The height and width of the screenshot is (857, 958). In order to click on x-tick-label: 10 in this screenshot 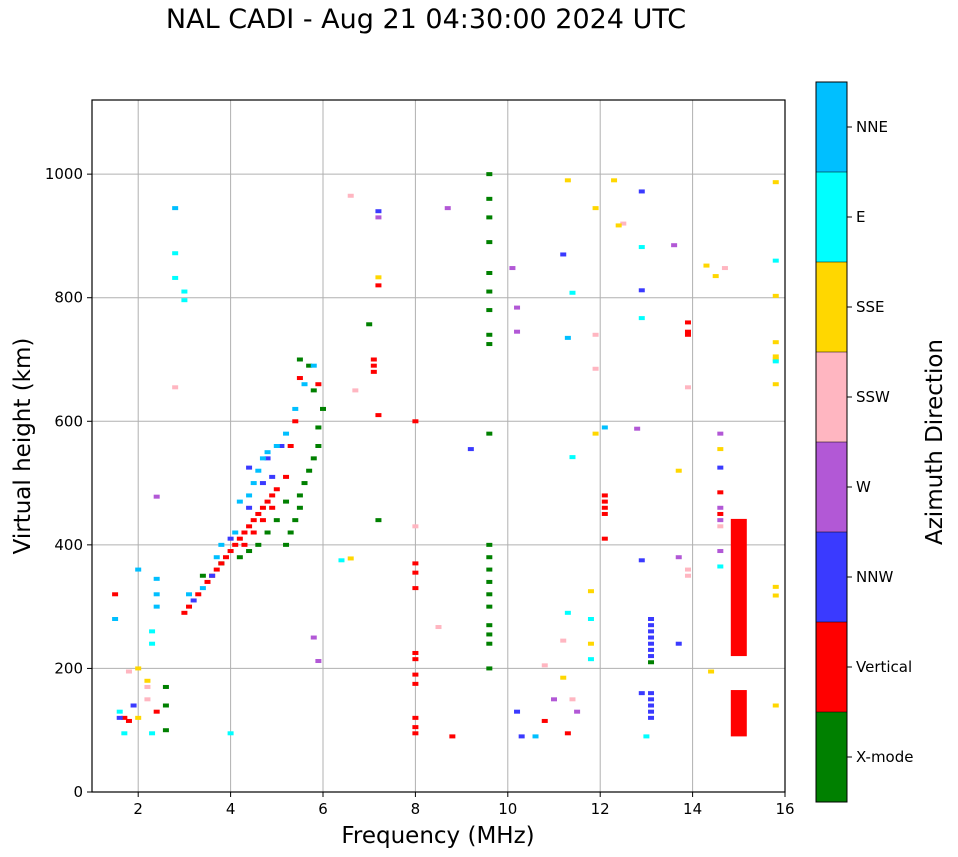, I will do `click(507, 809)`.